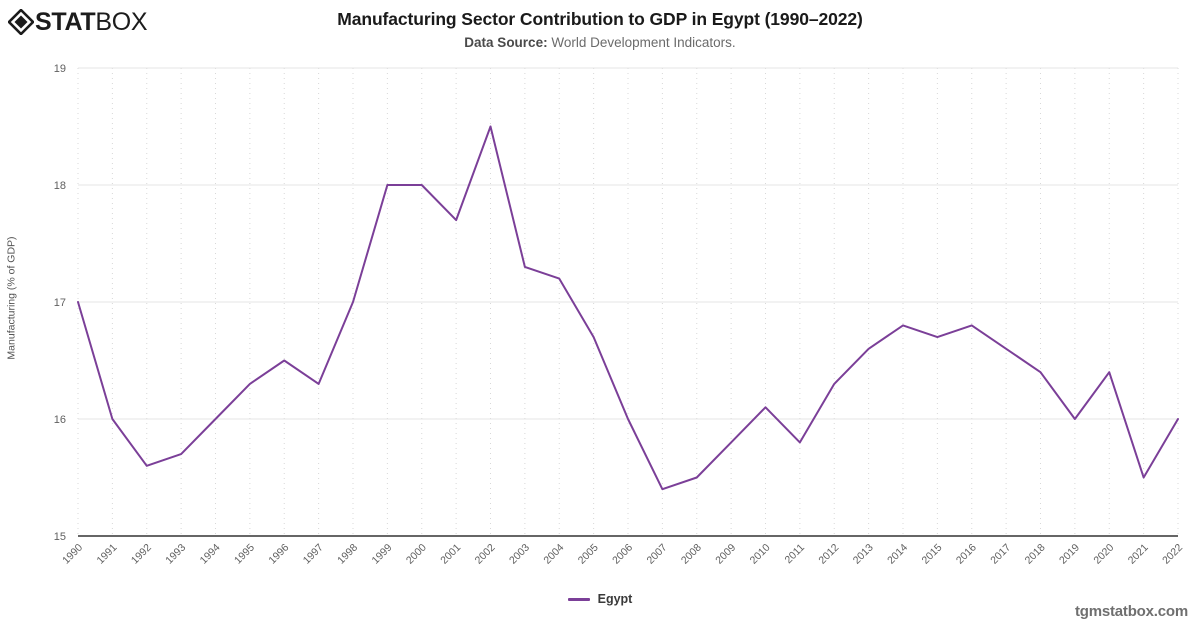 The image size is (1200, 630). Describe the element at coordinates (60, 303) in the screenshot. I see `y-axis-tick-label: 17` at that location.